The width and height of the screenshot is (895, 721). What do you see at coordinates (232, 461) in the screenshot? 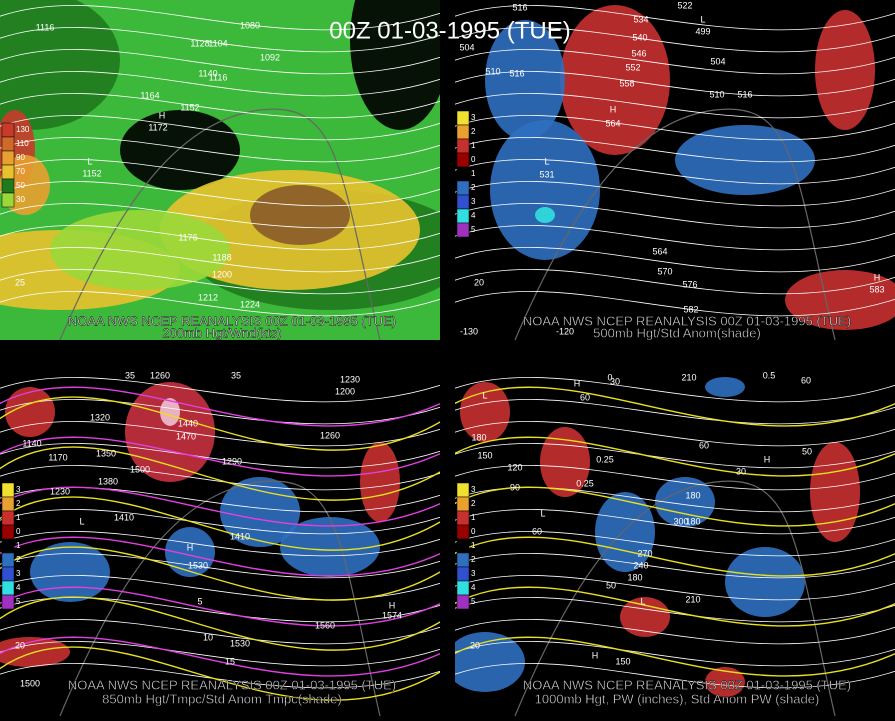
I see `contour-label: 1290` at bounding box center [232, 461].